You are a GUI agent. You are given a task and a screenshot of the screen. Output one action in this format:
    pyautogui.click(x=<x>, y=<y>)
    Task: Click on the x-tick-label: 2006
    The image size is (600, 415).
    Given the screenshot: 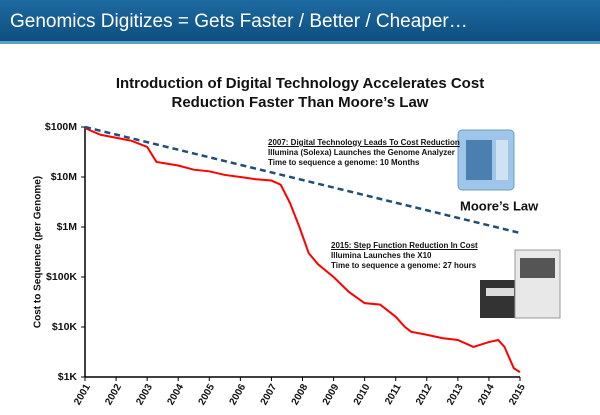 What is the action you would take?
    pyautogui.click(x=238, y=394)
    